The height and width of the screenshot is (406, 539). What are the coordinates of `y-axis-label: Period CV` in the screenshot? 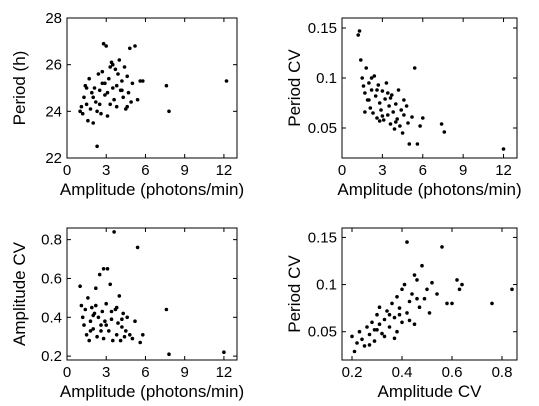 It's located at (294, 294).